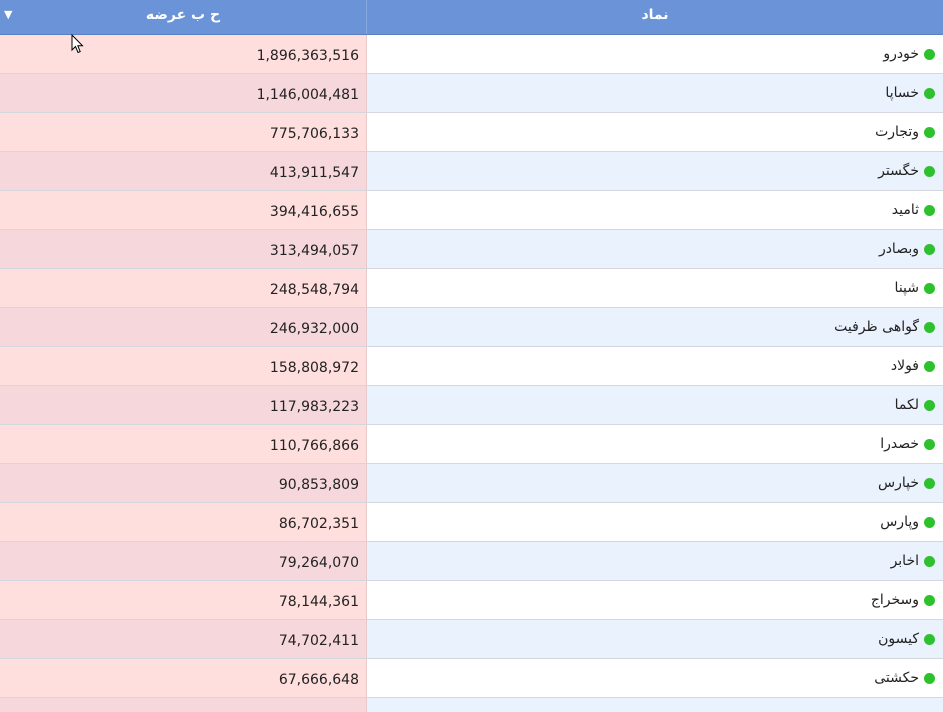  Describe the element at coordinates (314, 212) in the screenshot. I see `supply-volume-value: 394,416,655` at that location.